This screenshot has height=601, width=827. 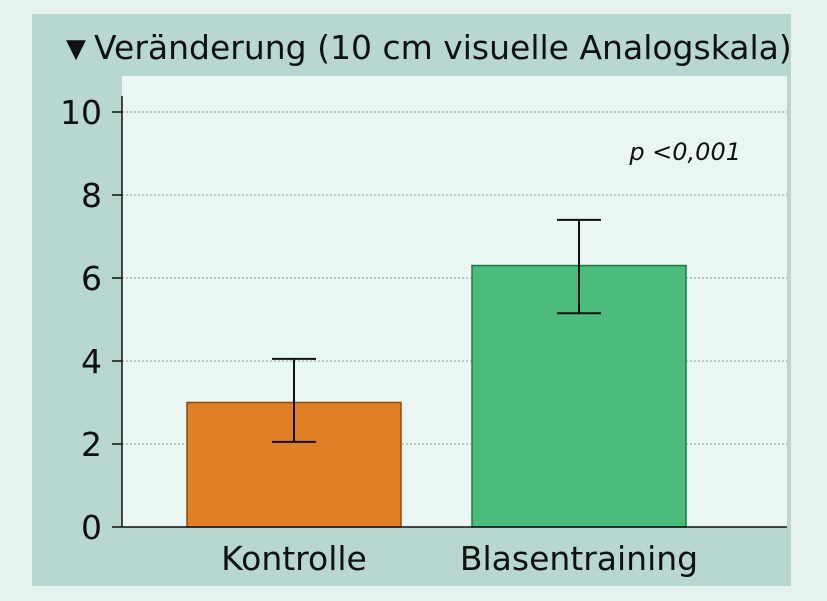 What do you see at coordinates (76, 49) in the screenshot?
I see `triangle-down-icon: ▼` at bounding box center [76, 49].